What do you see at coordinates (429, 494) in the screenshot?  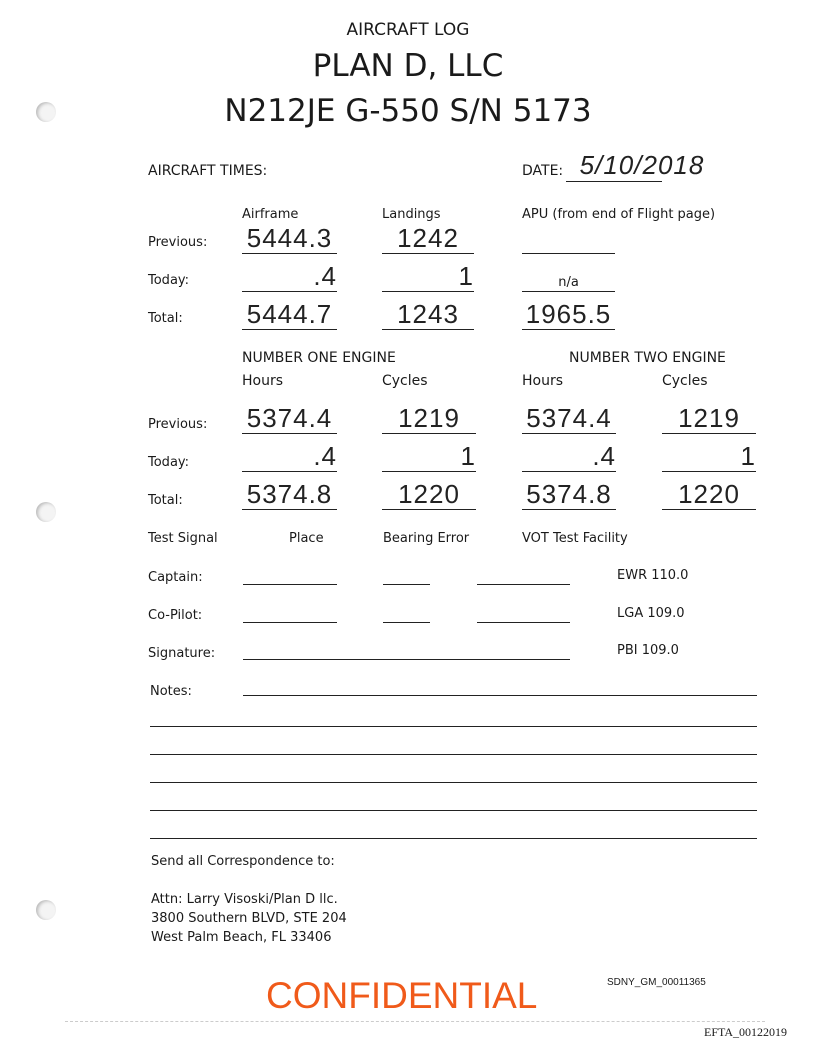 I see `e1-cycles-value: 1220` at bounding box center [429, 494].